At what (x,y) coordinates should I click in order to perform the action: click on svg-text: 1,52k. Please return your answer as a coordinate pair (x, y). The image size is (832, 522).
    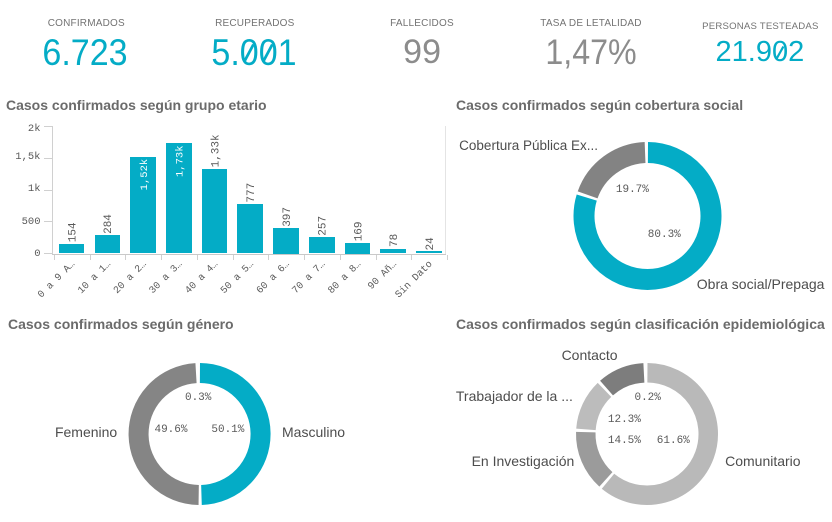
    Looking at the image, I should click on (145, 175).